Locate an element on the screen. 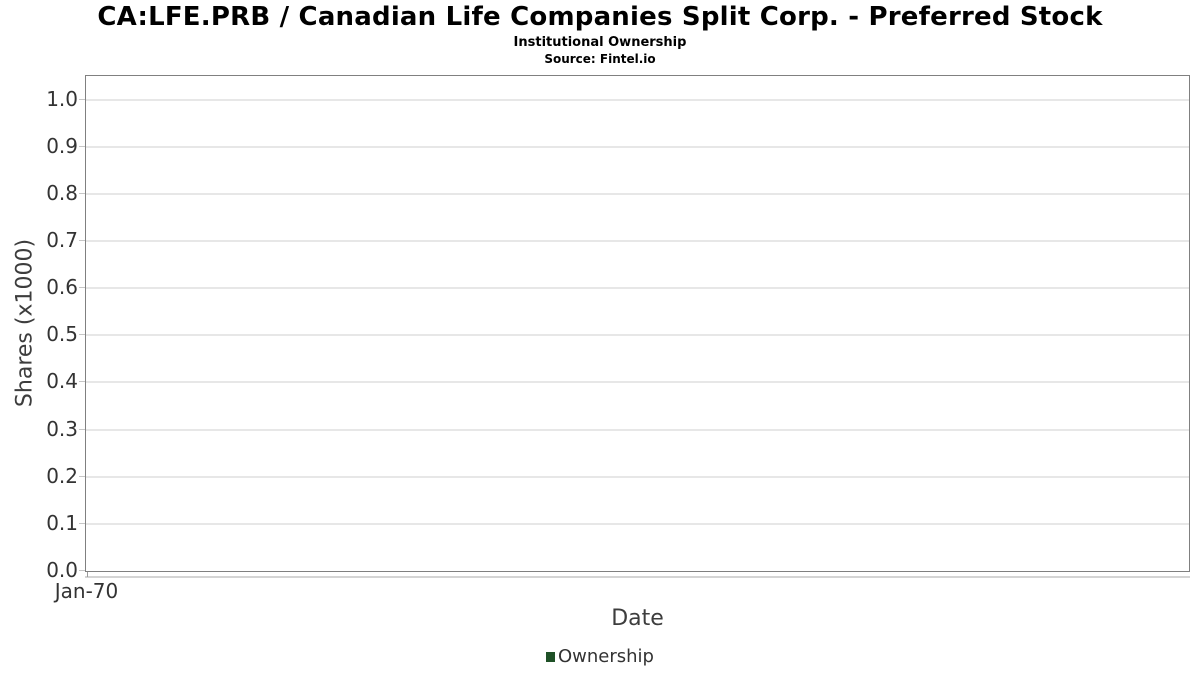 The image size is (1200, 675). y-axis-tick-label: 0.2 is located at coordinates (62, 476).